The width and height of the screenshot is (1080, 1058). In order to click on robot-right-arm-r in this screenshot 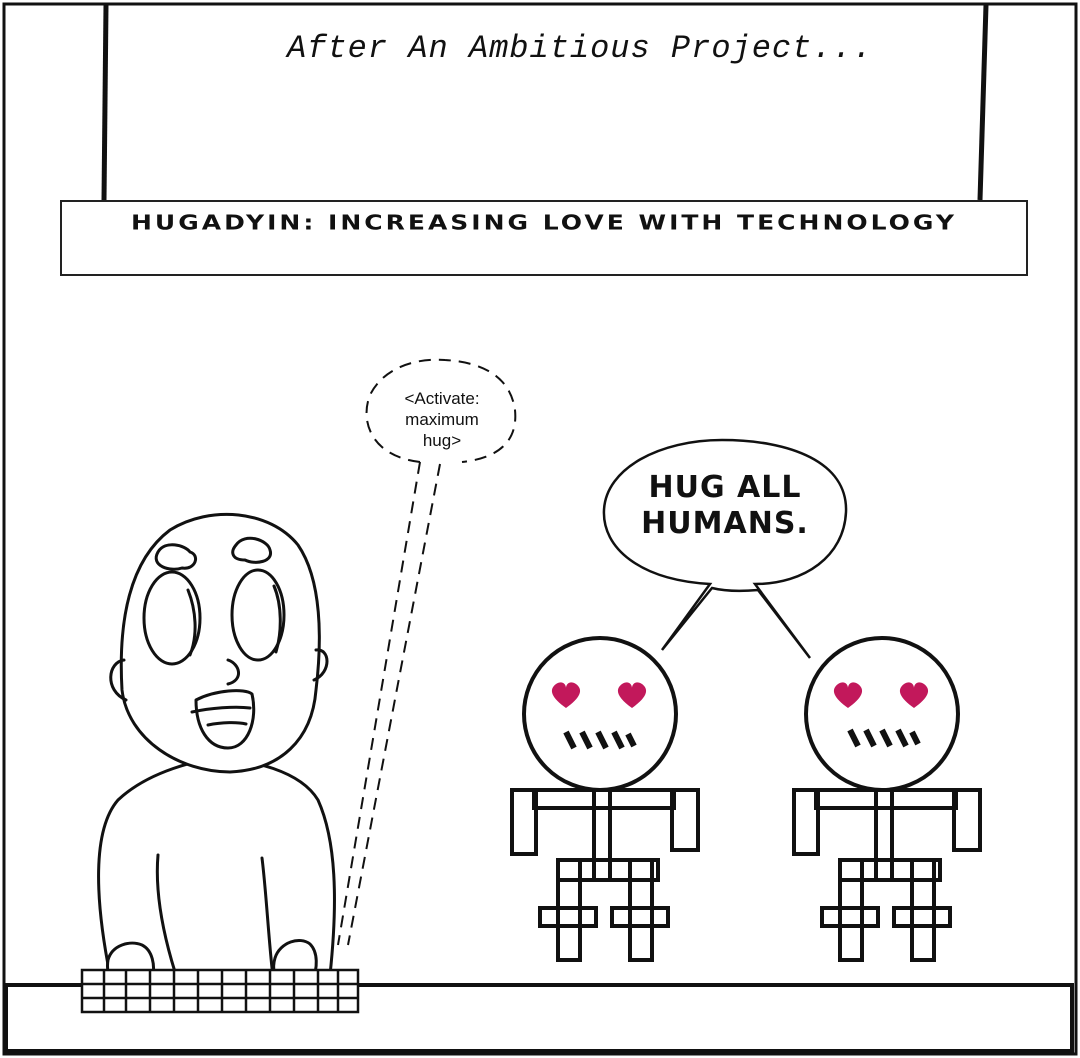, I will do `click(967, 820)`.